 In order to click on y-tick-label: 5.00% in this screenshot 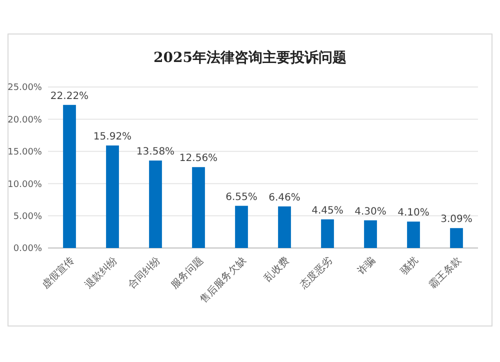, I will do `click(27, 217)`.